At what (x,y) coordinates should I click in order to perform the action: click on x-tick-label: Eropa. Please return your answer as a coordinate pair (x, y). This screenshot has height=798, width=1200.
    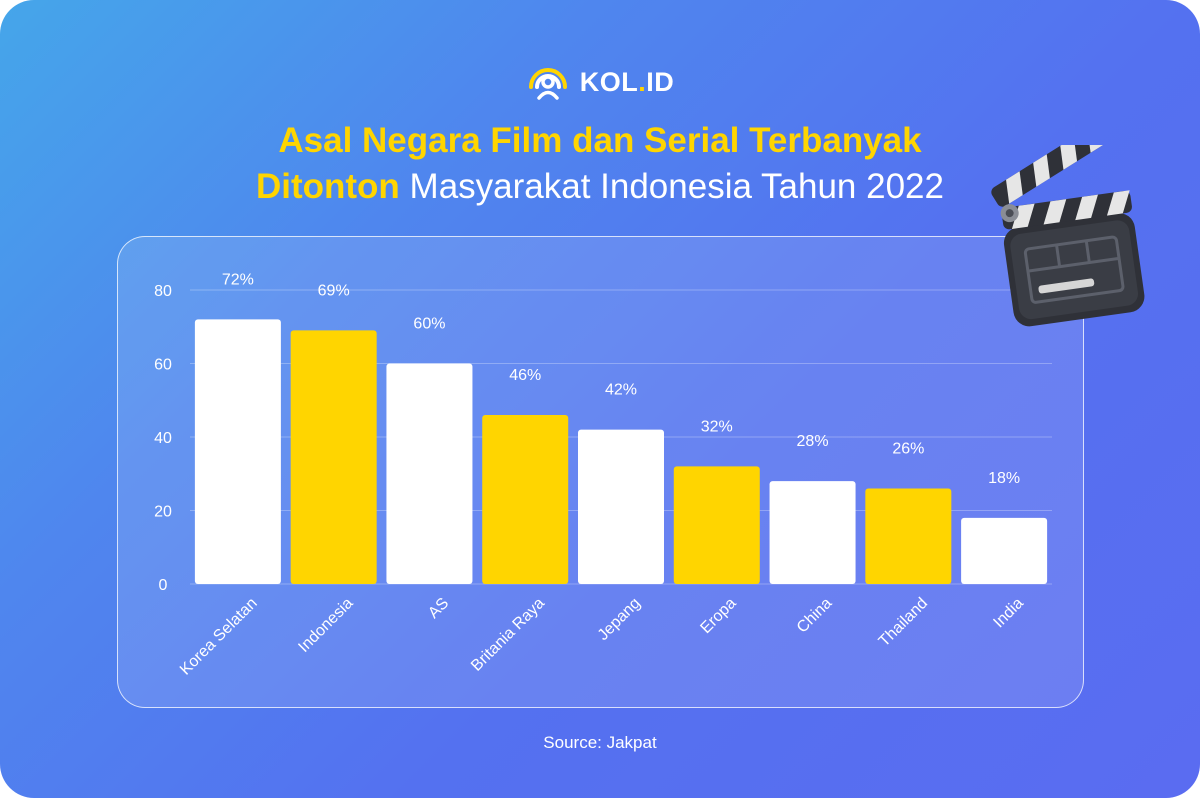
    Looking at the image, I should click on (718, 616).